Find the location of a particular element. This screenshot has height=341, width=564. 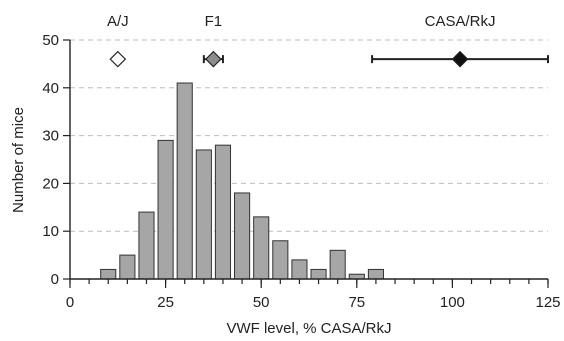

marker-f1 is located at coordinates (213, 59).